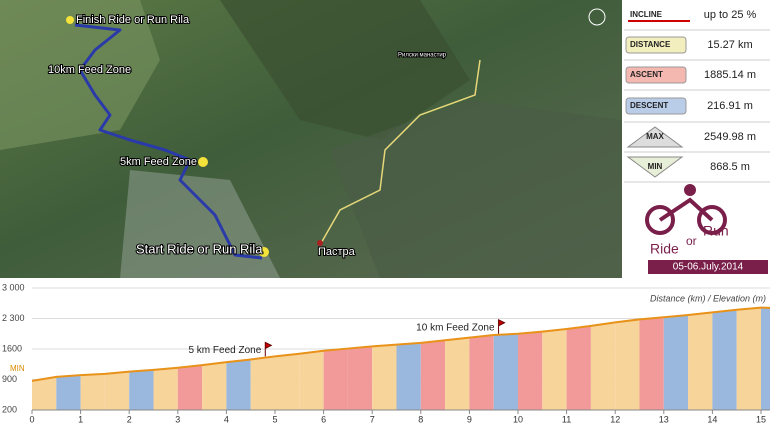 This screenshot has height=427, width=770. I want to click on stat-value: 1885.14 m, so click(730, 75).